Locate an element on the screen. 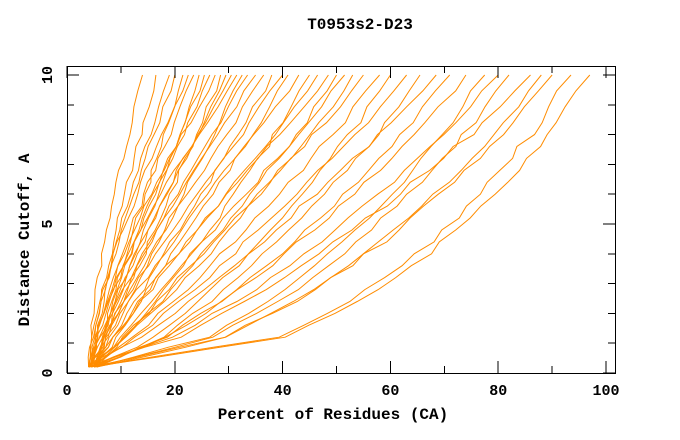 The image size is (680, 440). y-tick-label: 10 is located at coordinates (48, 75).